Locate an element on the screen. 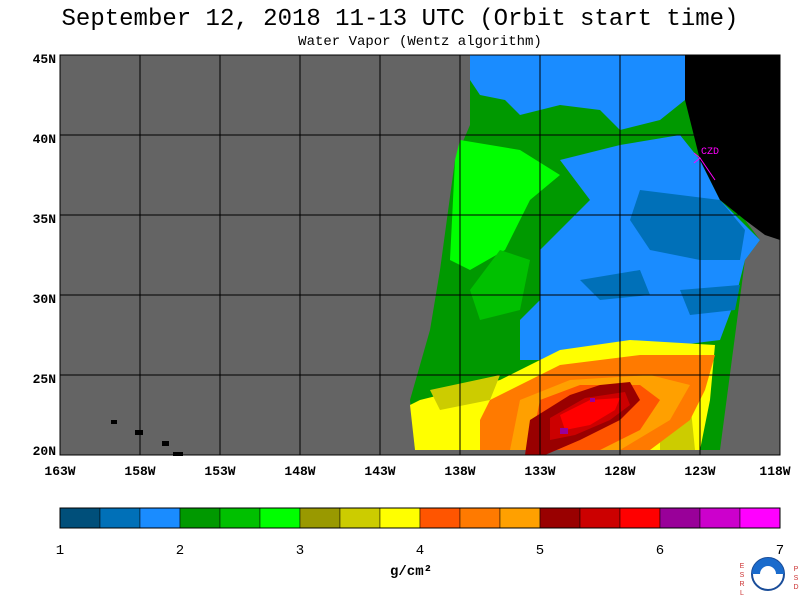 The height and width of the screenshot is (600, 800). lat-label-25n: 25N is located at coordinates (44, 379).